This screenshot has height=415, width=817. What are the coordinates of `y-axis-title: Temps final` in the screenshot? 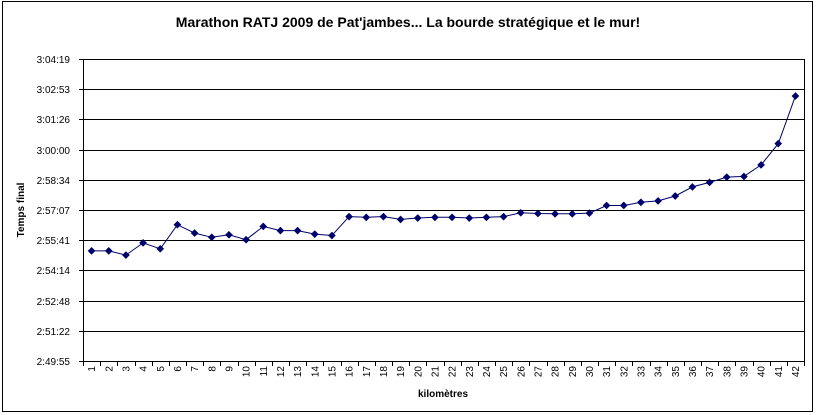 It's located at (21, 209).